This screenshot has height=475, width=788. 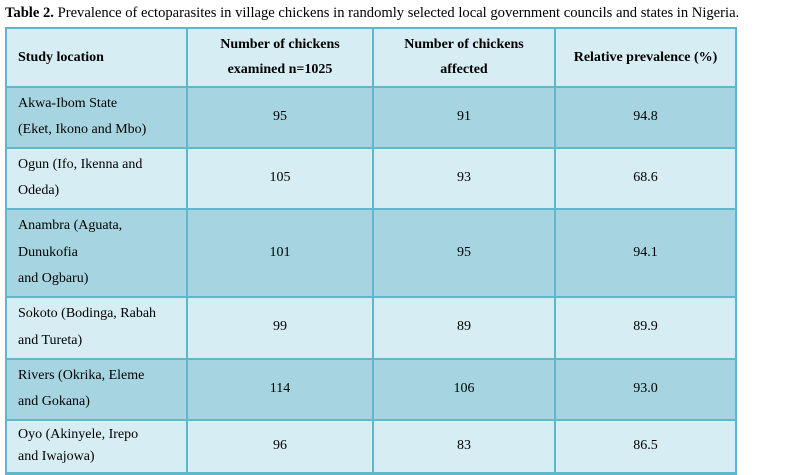 I want to click on cell-affected: 83, so click(x=464, y=446).